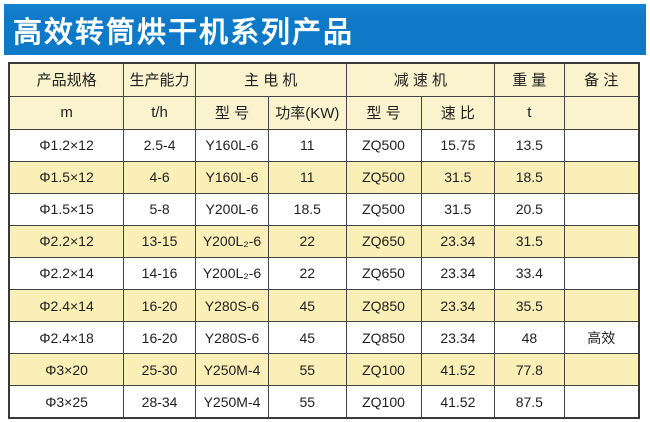  I want to click on table-header-row-1: 产品规格 生产能力 主 电 机 减 速 机 重 量 备 注, so click(324, 79).